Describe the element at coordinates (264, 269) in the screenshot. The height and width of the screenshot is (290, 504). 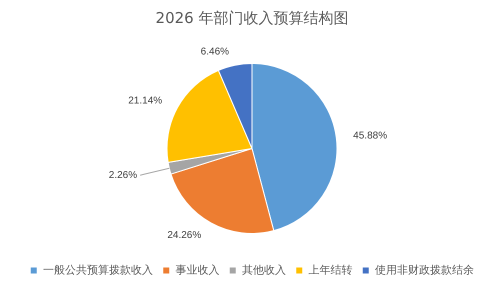
I see `legend-label: 其他收入` at that location.